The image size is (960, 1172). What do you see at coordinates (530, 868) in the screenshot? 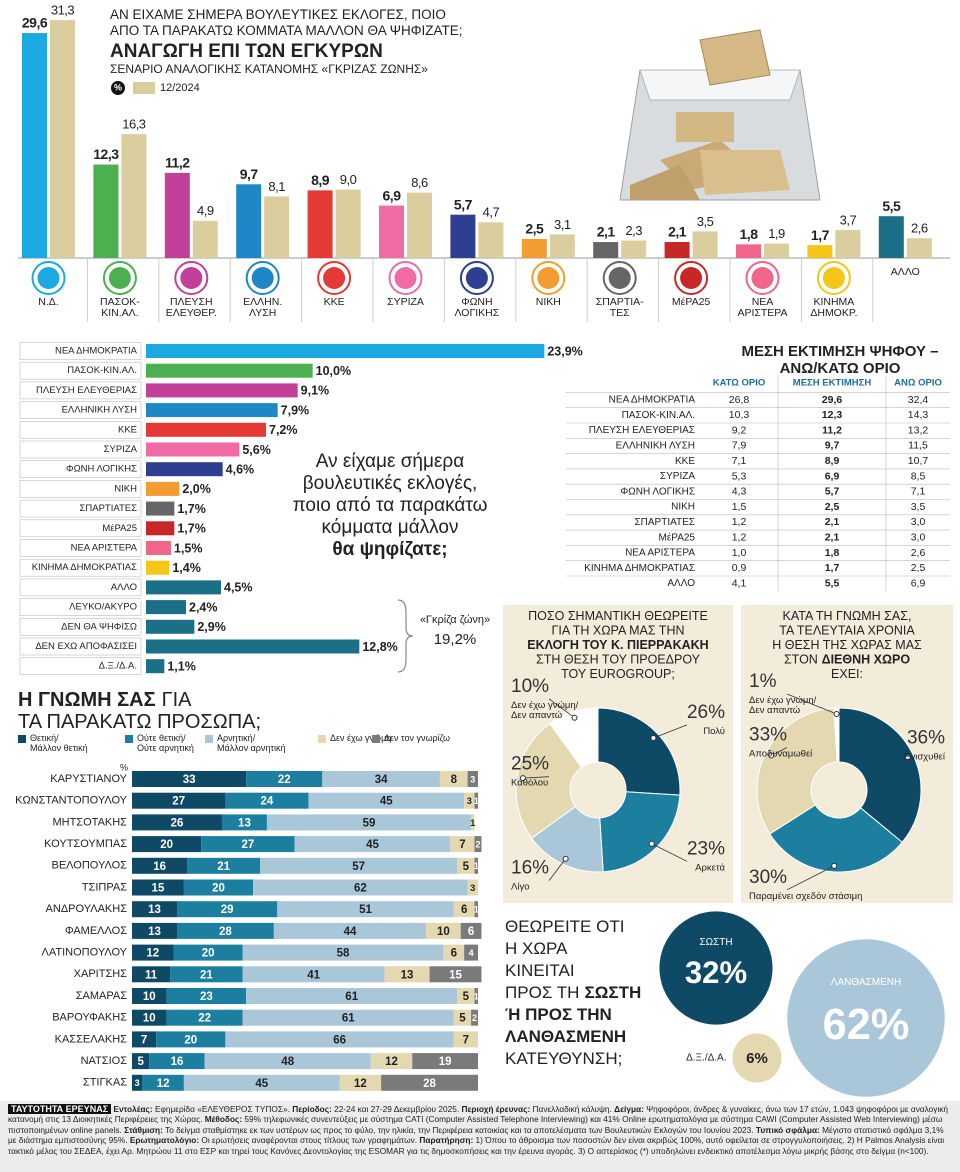
I see `value-label: 16%` at bounding box center [530, 868].